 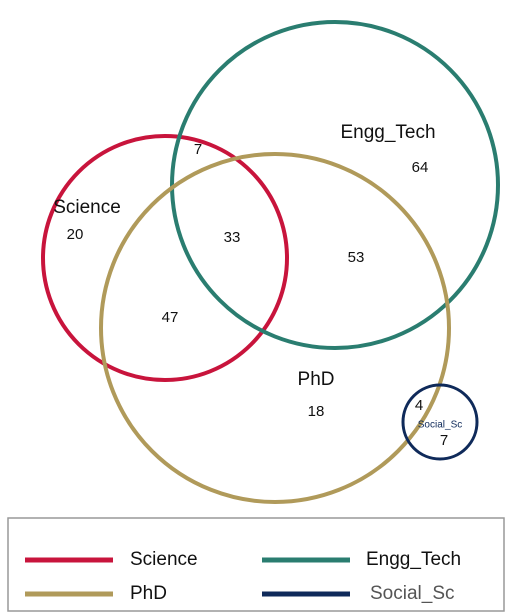 I want to click on region-count: 64, so click(x=420, y=167).